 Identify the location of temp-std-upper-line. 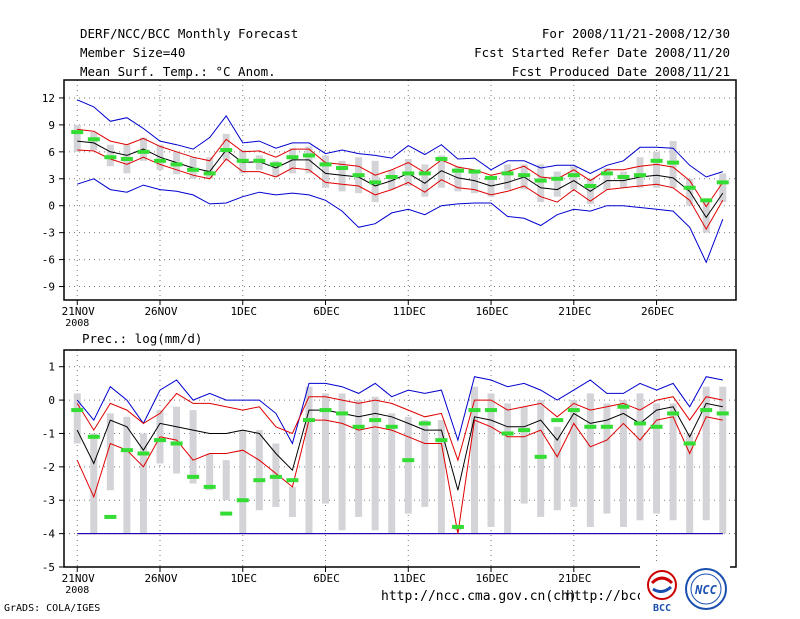
(400, 168).